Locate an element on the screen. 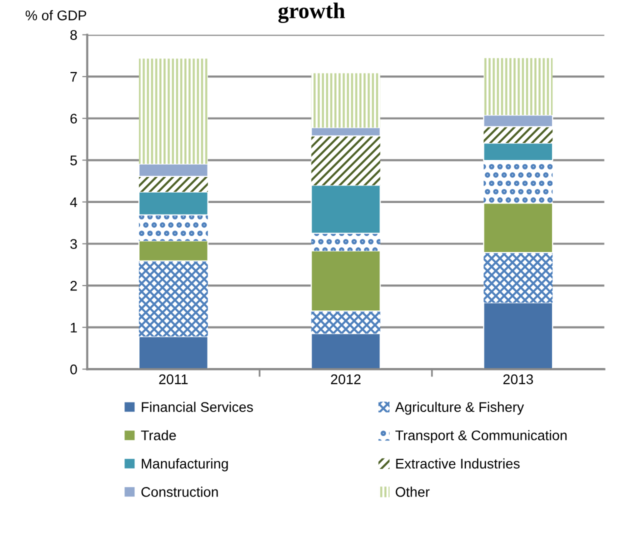  y-axis-title: % of GDP is located at coordinates (56, 15).